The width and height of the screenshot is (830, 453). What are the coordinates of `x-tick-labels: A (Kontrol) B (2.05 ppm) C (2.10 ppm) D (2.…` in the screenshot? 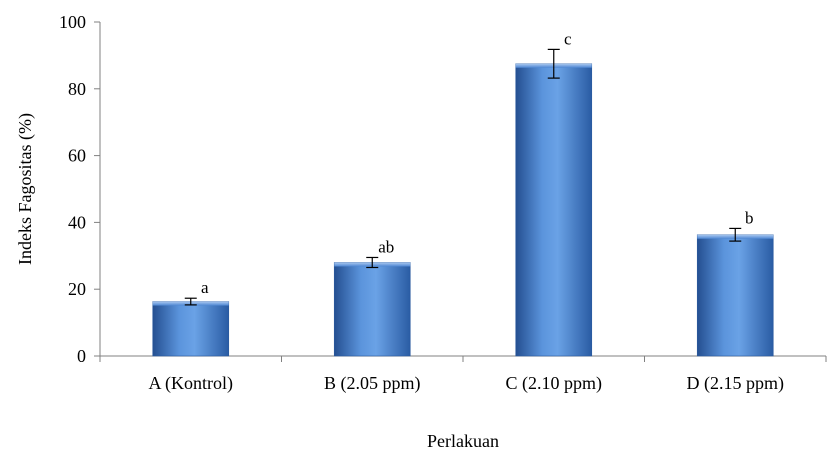 It's located at (463, 375).